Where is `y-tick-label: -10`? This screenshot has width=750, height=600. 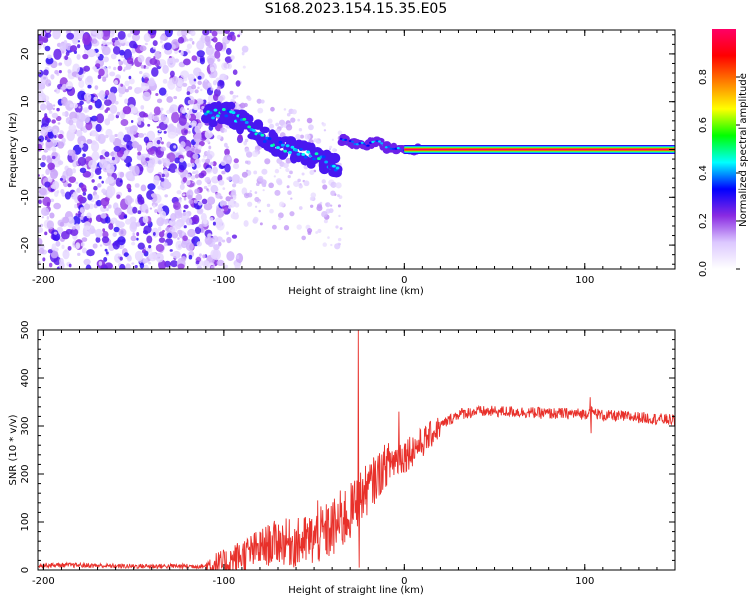
y-tick-label: -10 is located at coordinates (25, 197).